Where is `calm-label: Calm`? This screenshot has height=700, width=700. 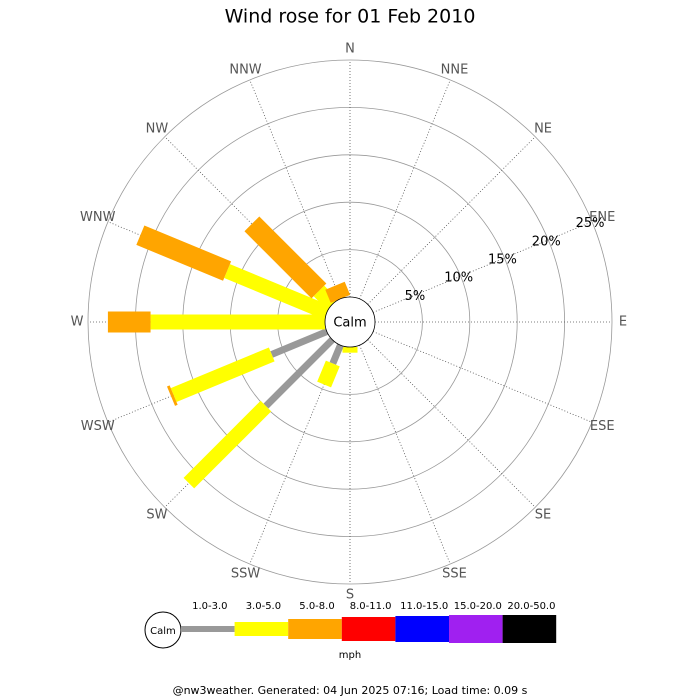
calm-label: Calm is located at coordinates (349, 323).